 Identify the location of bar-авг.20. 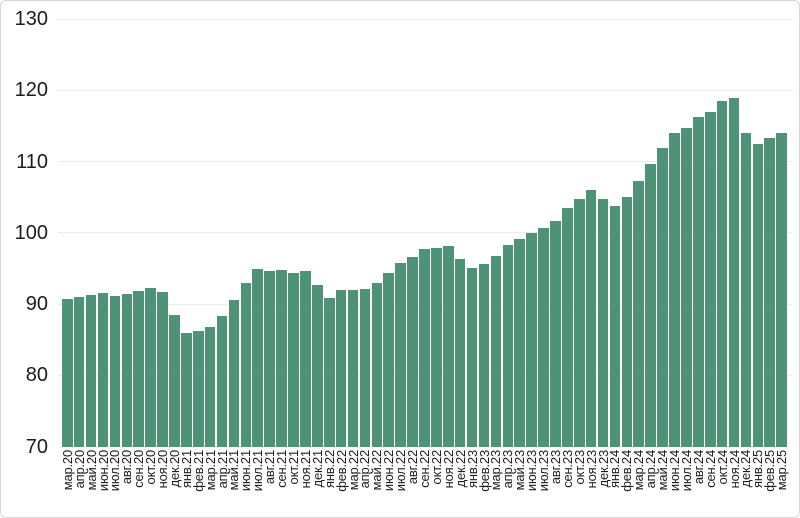
(127, 370).